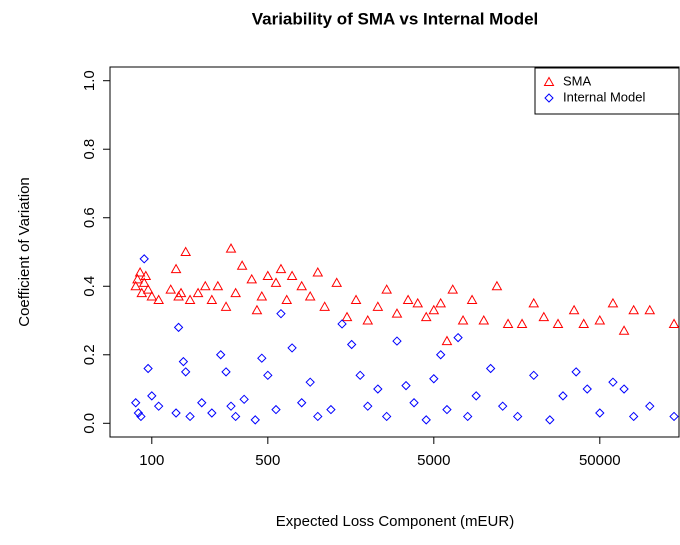 This screenshot has width=680, height=545. I want to click on chart-title: Variability of SMA vs Internal Model, so click(395, 18).